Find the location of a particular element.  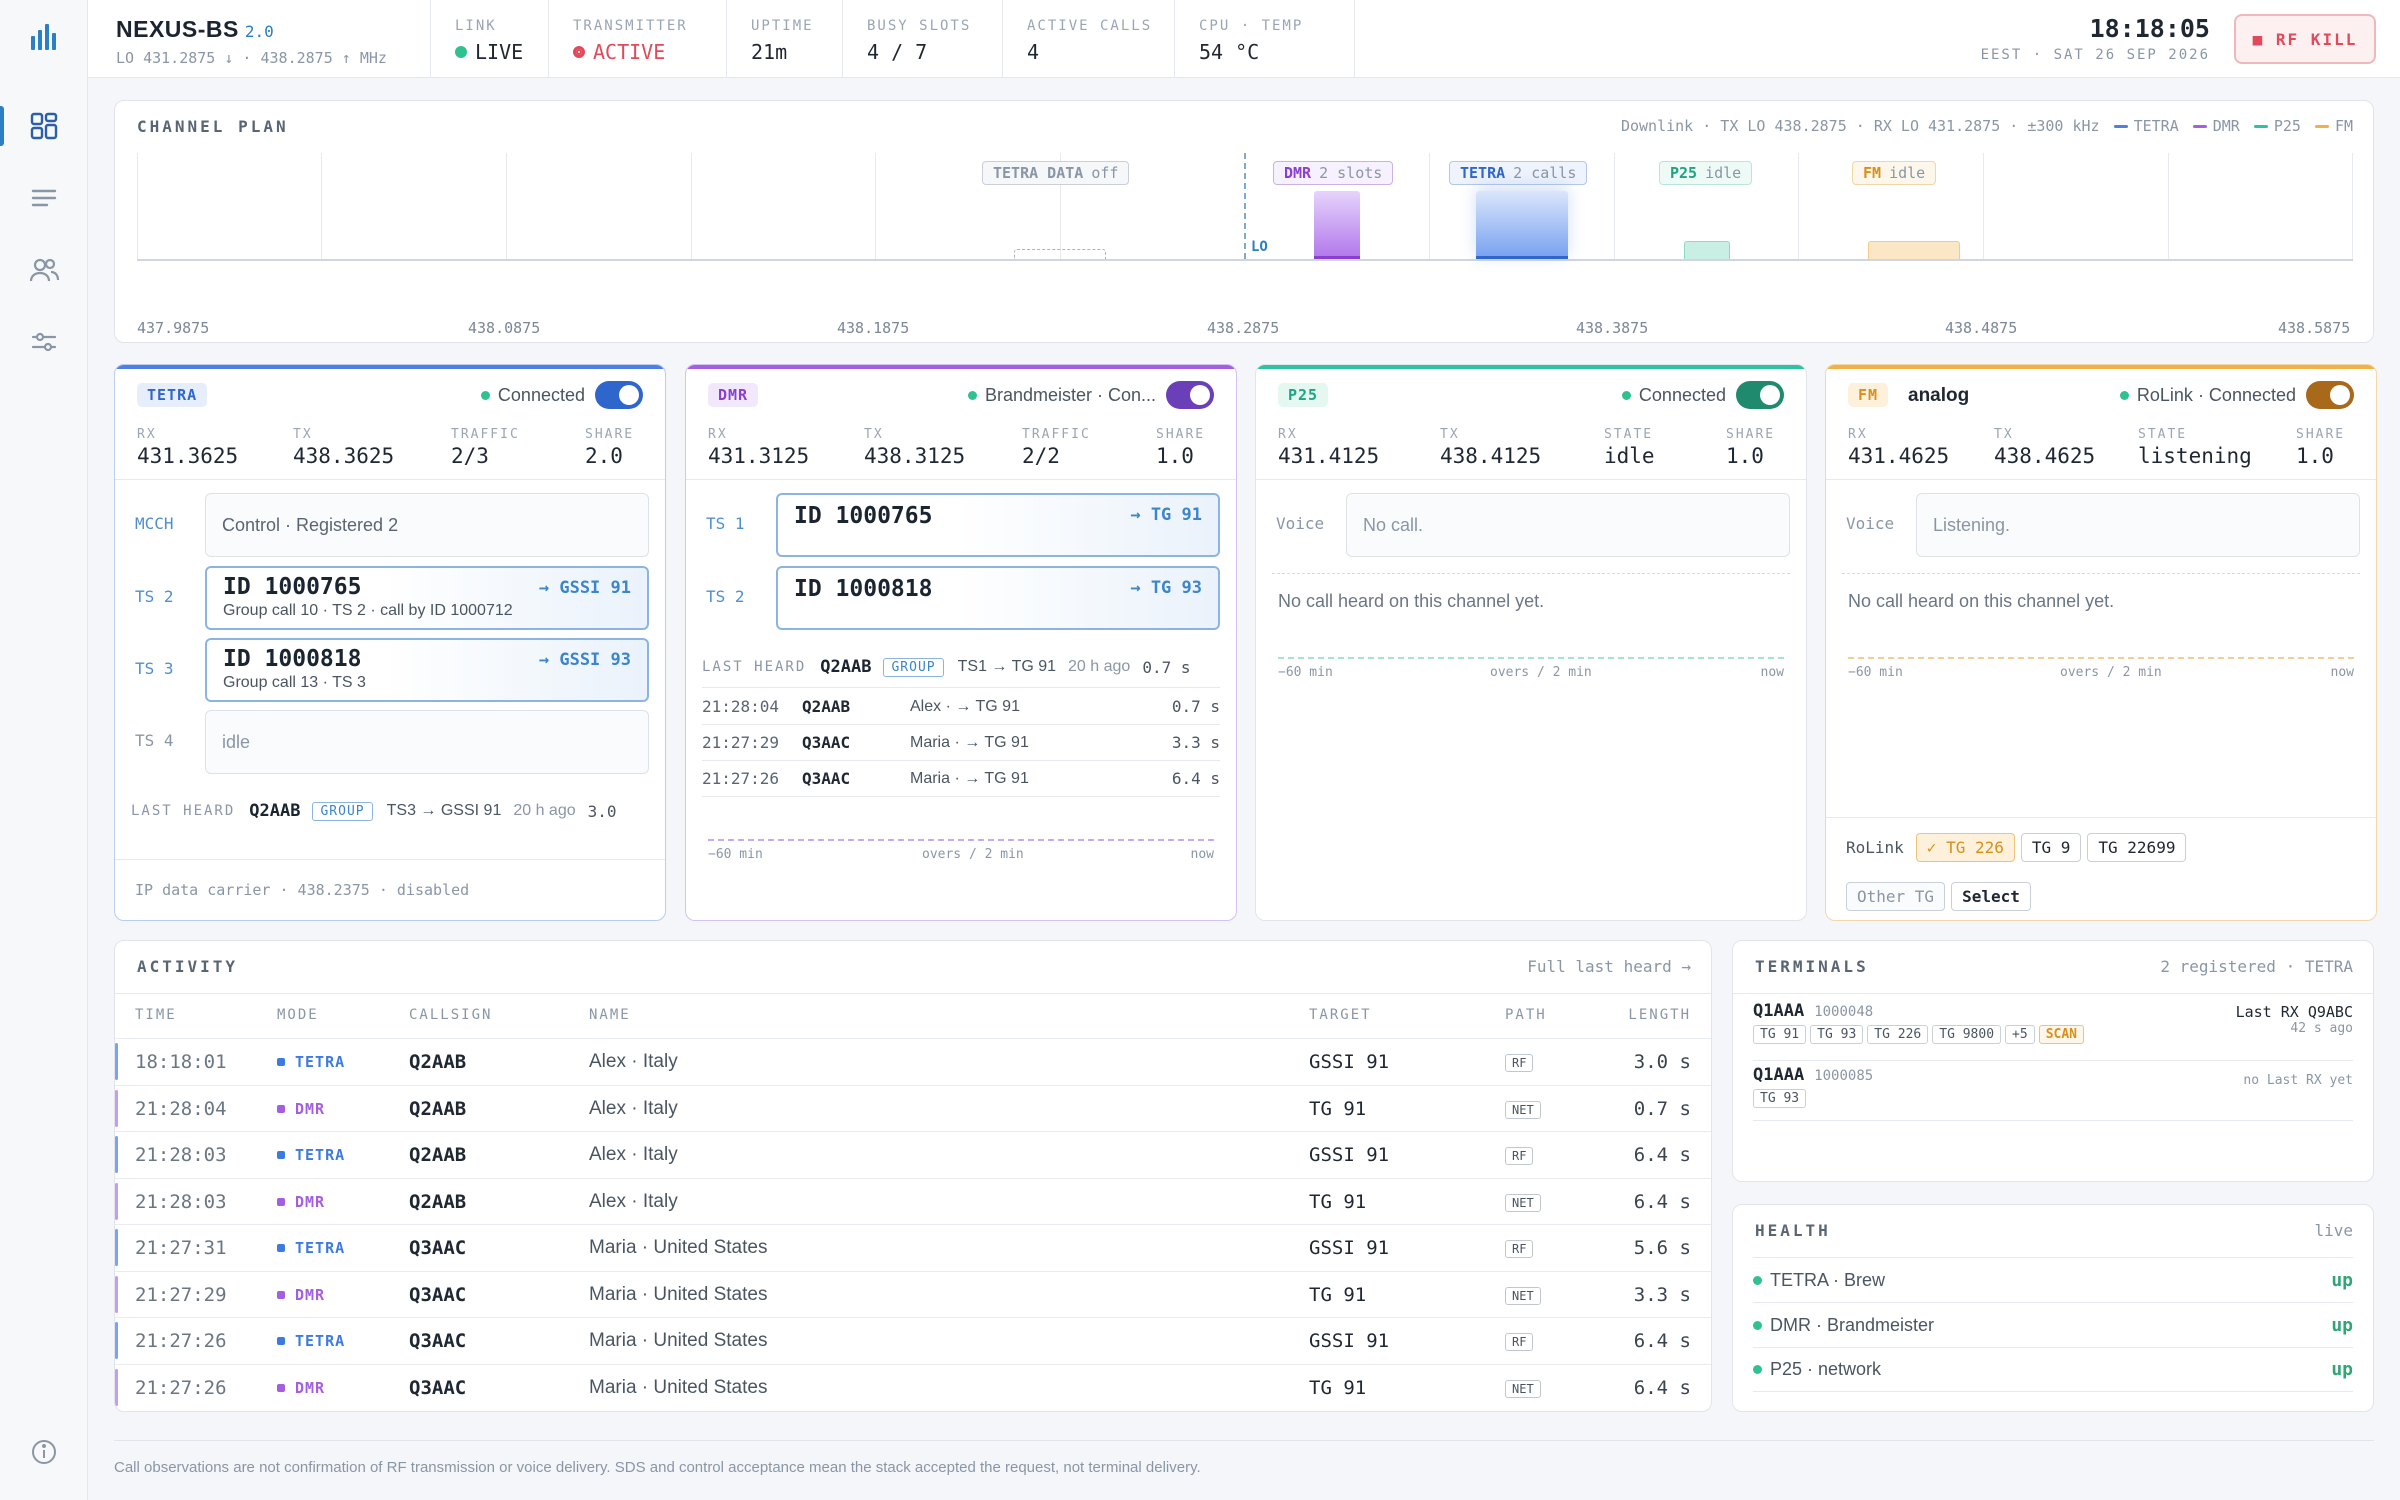

channel-tag-tetra: TETRA 2 calls is located at coordinates (1518, 173).